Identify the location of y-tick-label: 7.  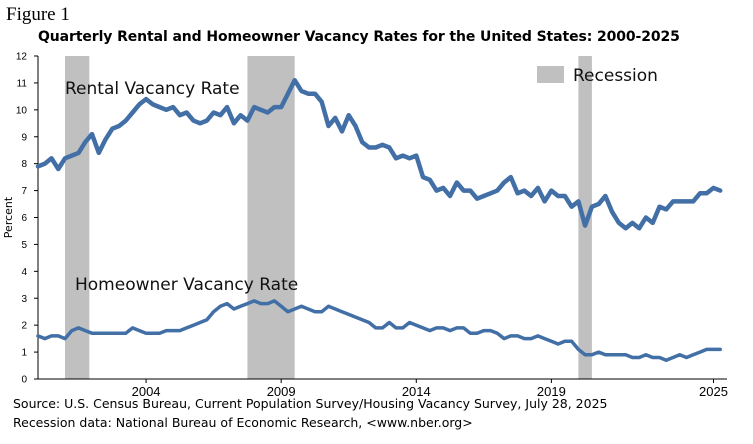
(24, 191).